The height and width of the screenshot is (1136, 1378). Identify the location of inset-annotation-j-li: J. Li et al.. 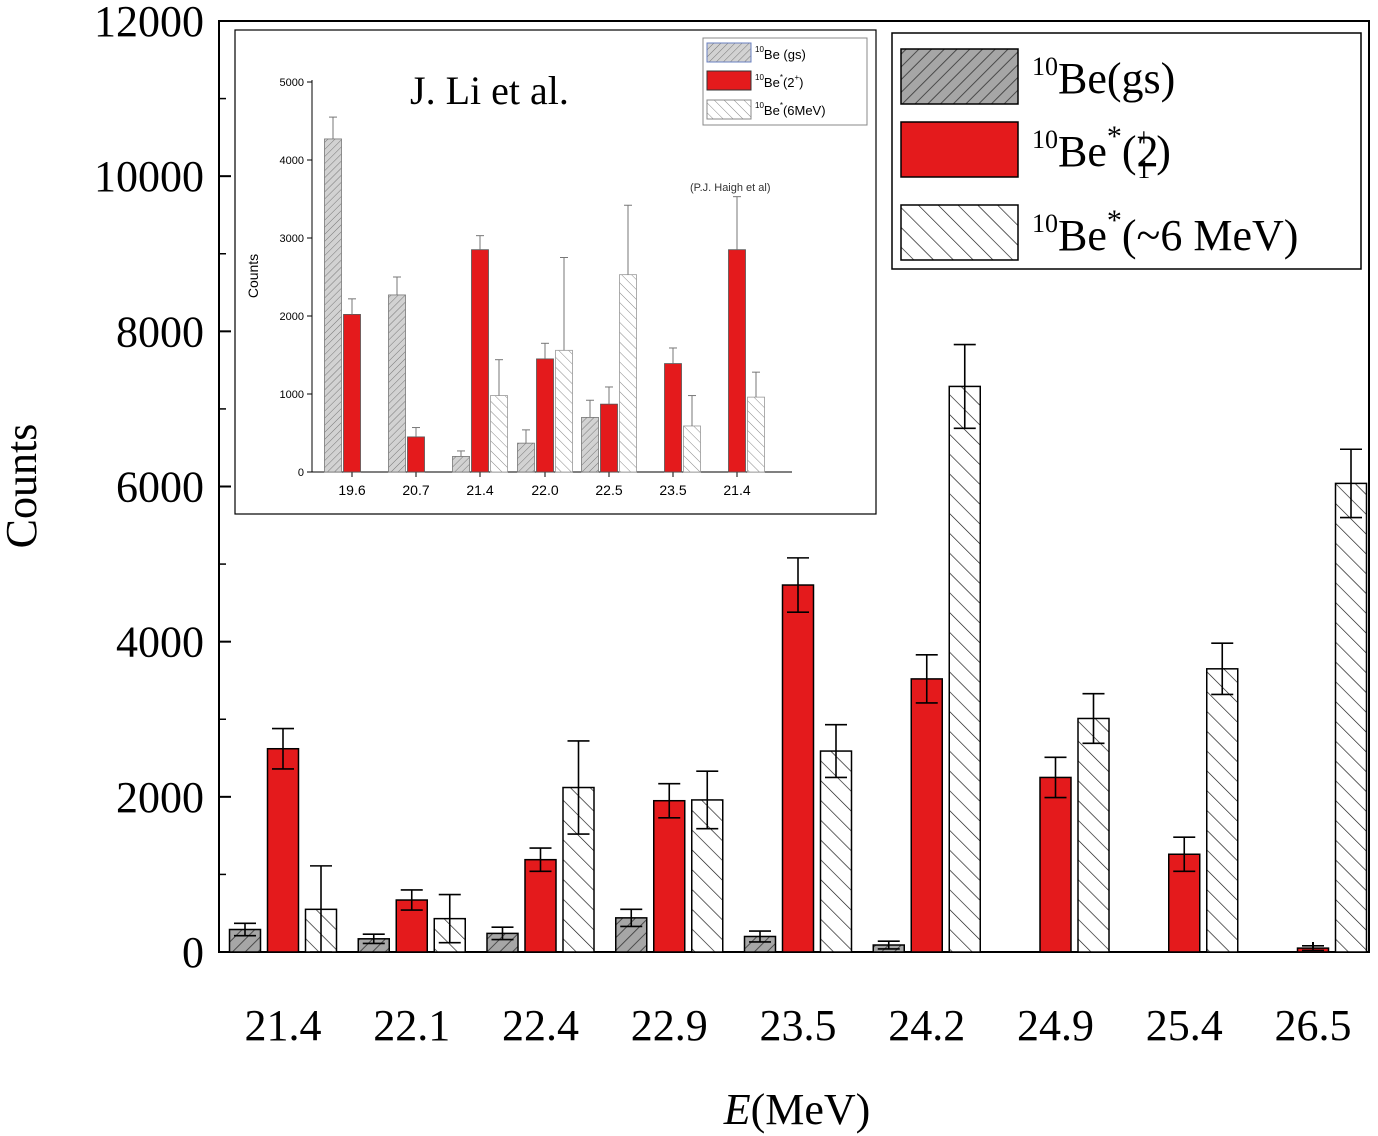
(489, 90).